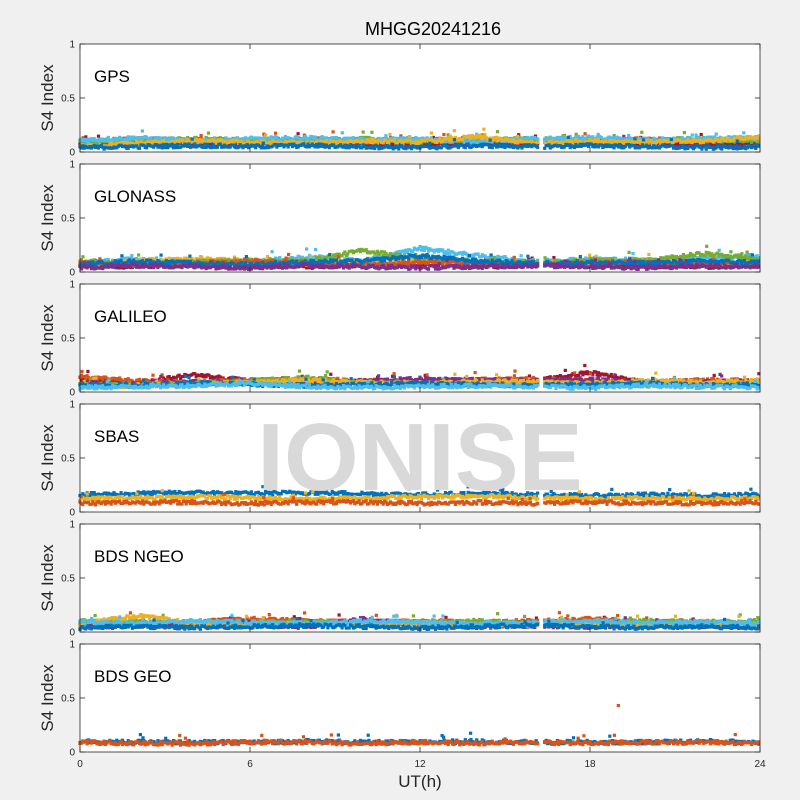  Describe the element at coordinates (419, 257) in the screenshot. I see `series-markers` at that location.